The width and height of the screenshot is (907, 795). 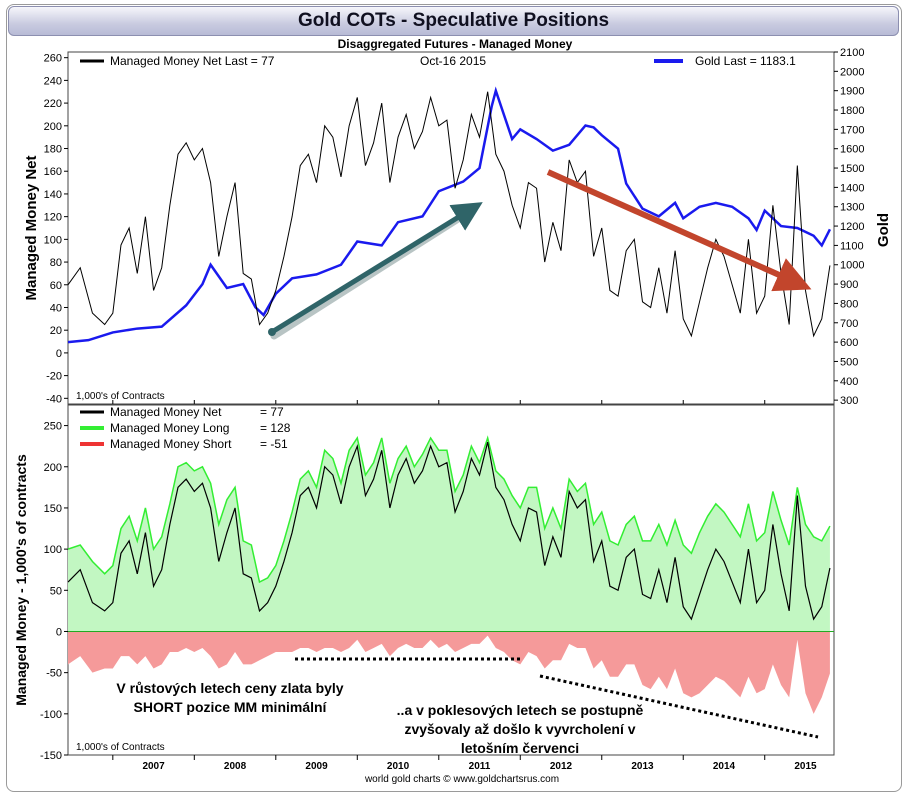 What do you see at coordinates (849, 382) in the screenshot?
I see `right-tick-label: 400` at bounding box center [849, 382].